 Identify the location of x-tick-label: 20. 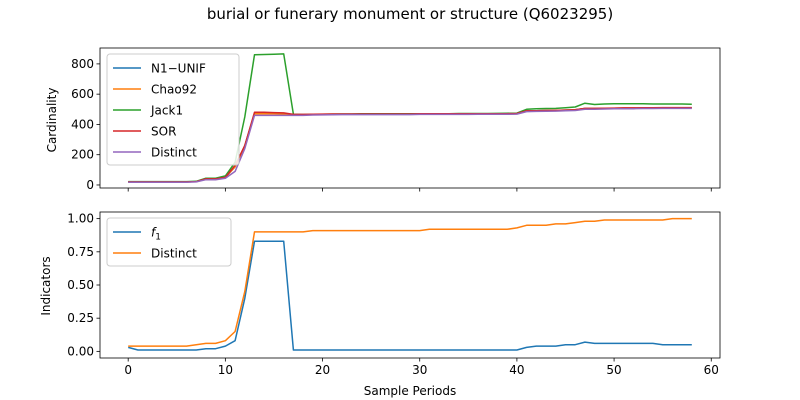
(322, 370).